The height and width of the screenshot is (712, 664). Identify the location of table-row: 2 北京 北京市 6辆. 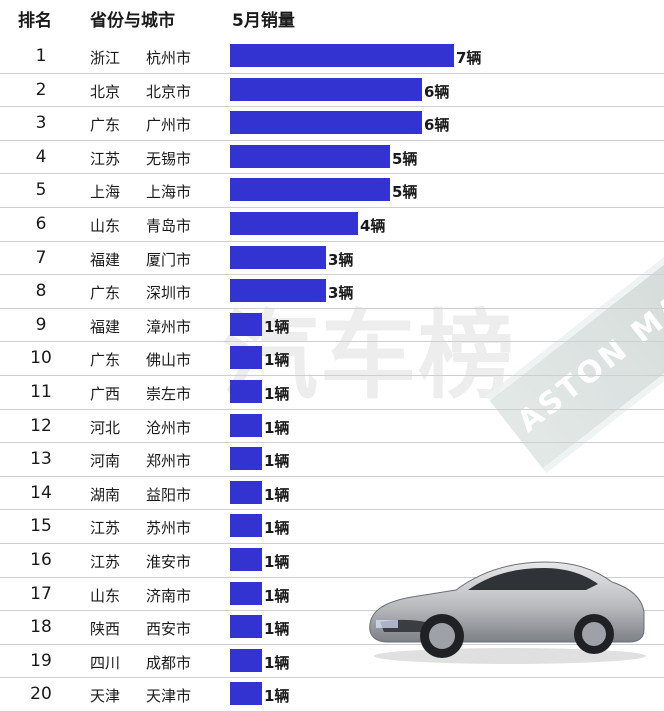
(332, 91).